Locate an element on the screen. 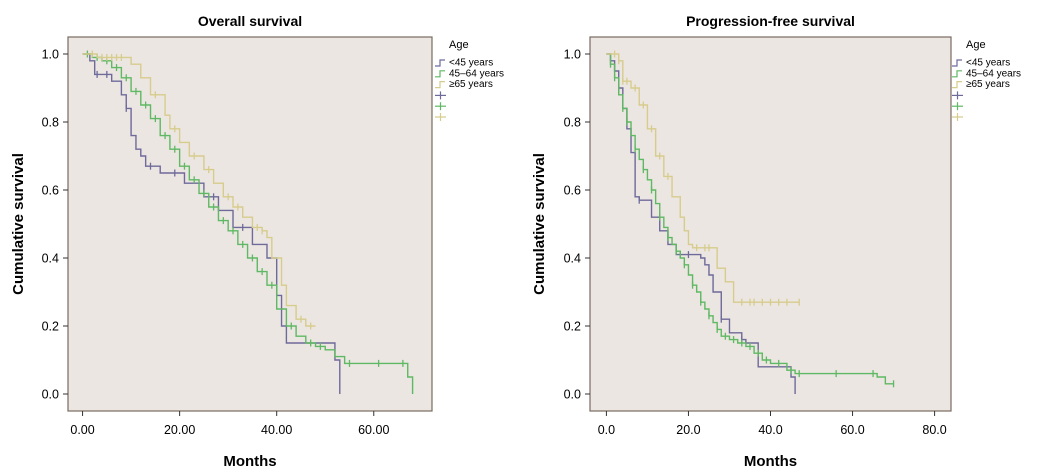 This screenshot has width=1041, height=471. x-tick-label: 20.00 is located at coordinates (179, 430).